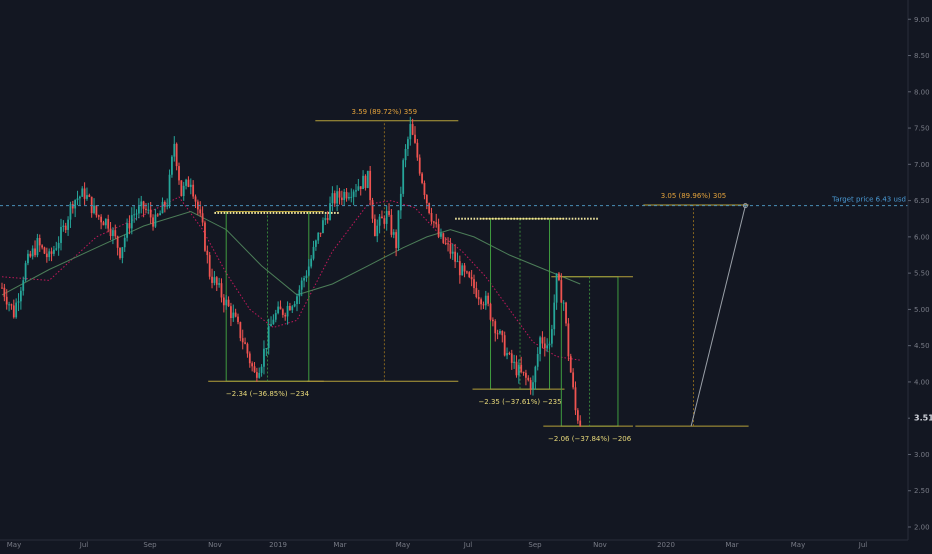  What do you see at coordinates (922, 274) in the screenshot?
I see `price-tick-label: 5.50` at bounding box center [922, 274].